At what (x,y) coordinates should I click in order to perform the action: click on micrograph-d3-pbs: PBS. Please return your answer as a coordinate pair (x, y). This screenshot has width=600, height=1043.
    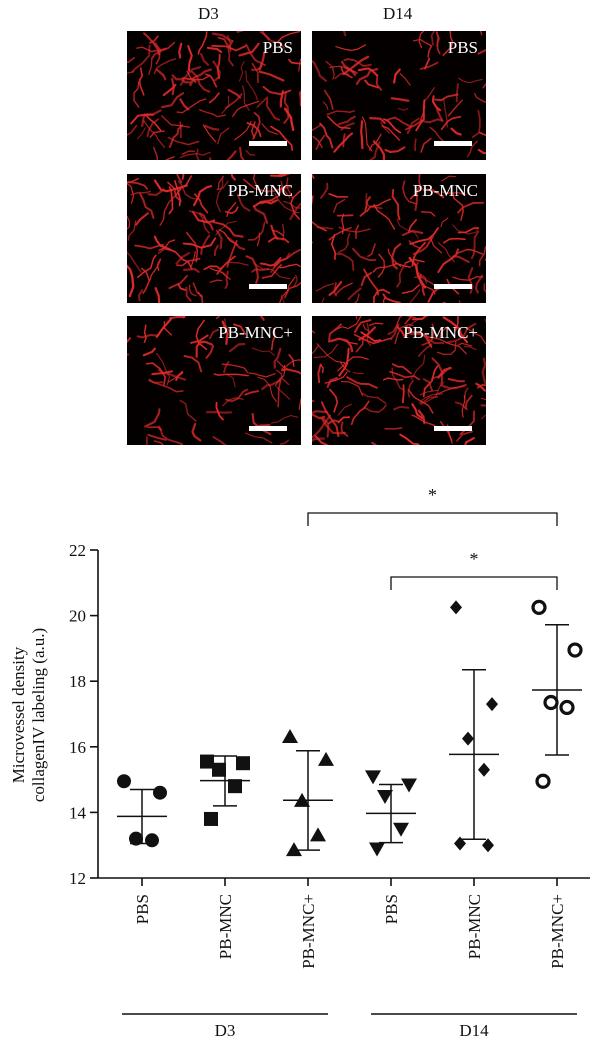
    Looking at the image, I should click on (214, 95).